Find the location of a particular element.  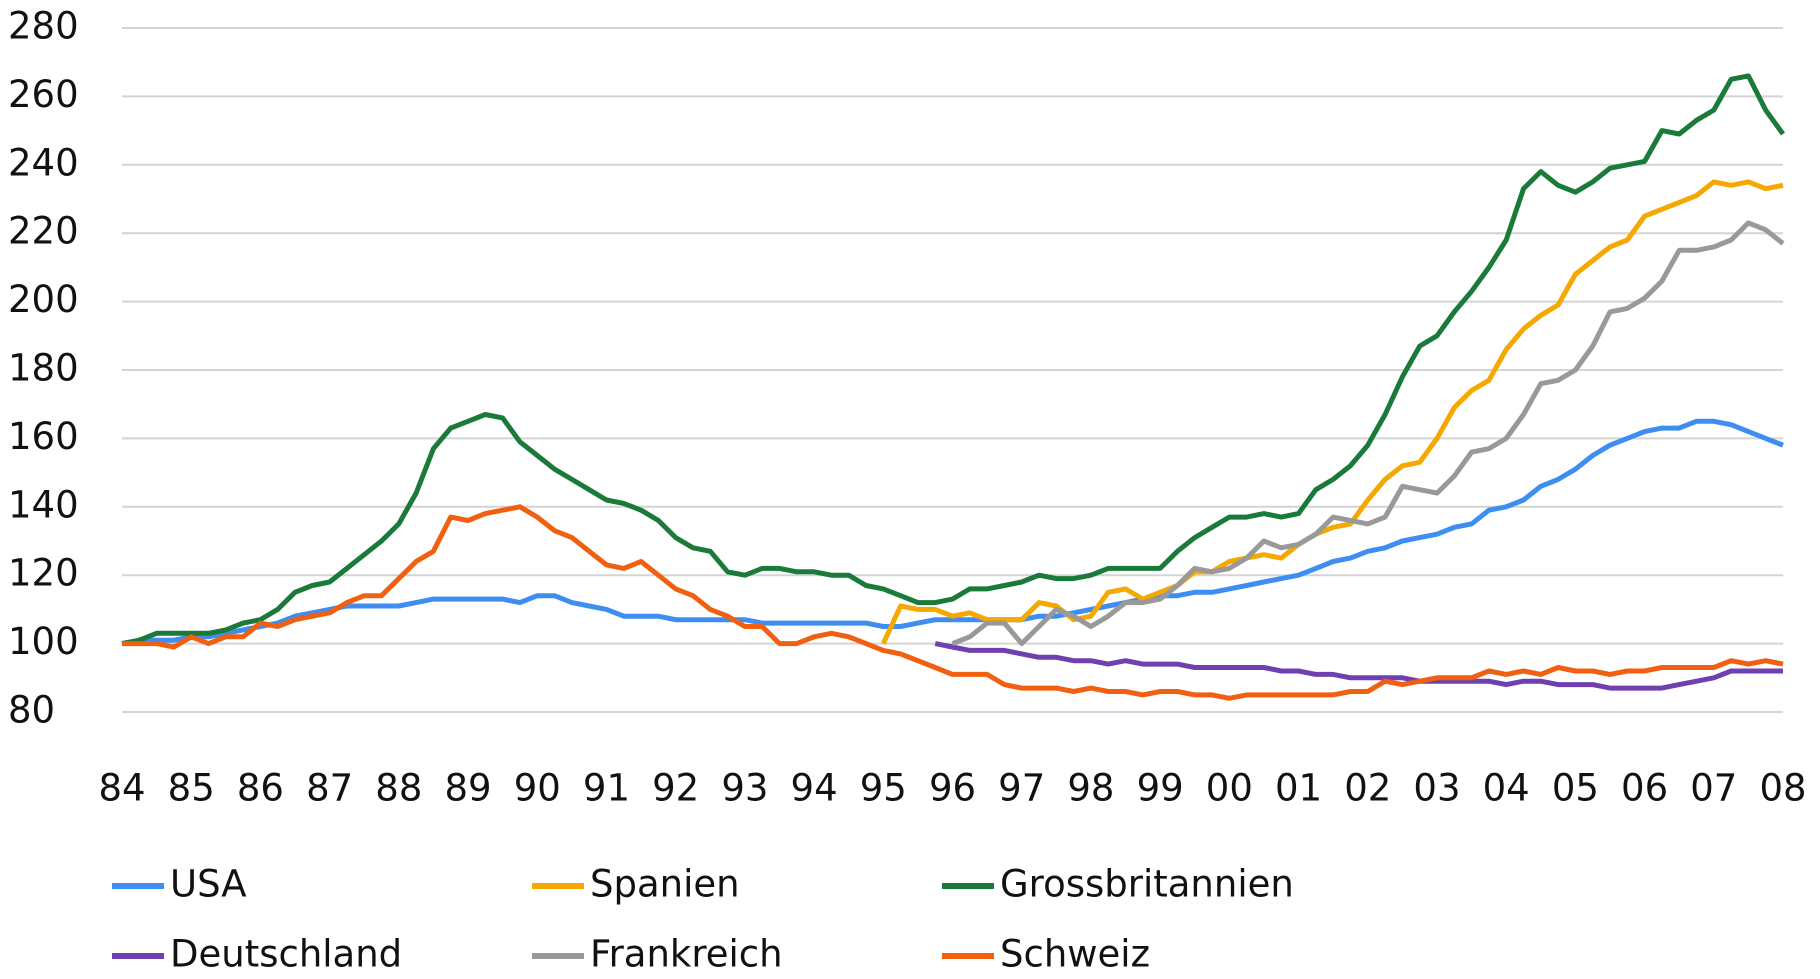

x-tick-label: 91 is located at coordinates (606, 788).